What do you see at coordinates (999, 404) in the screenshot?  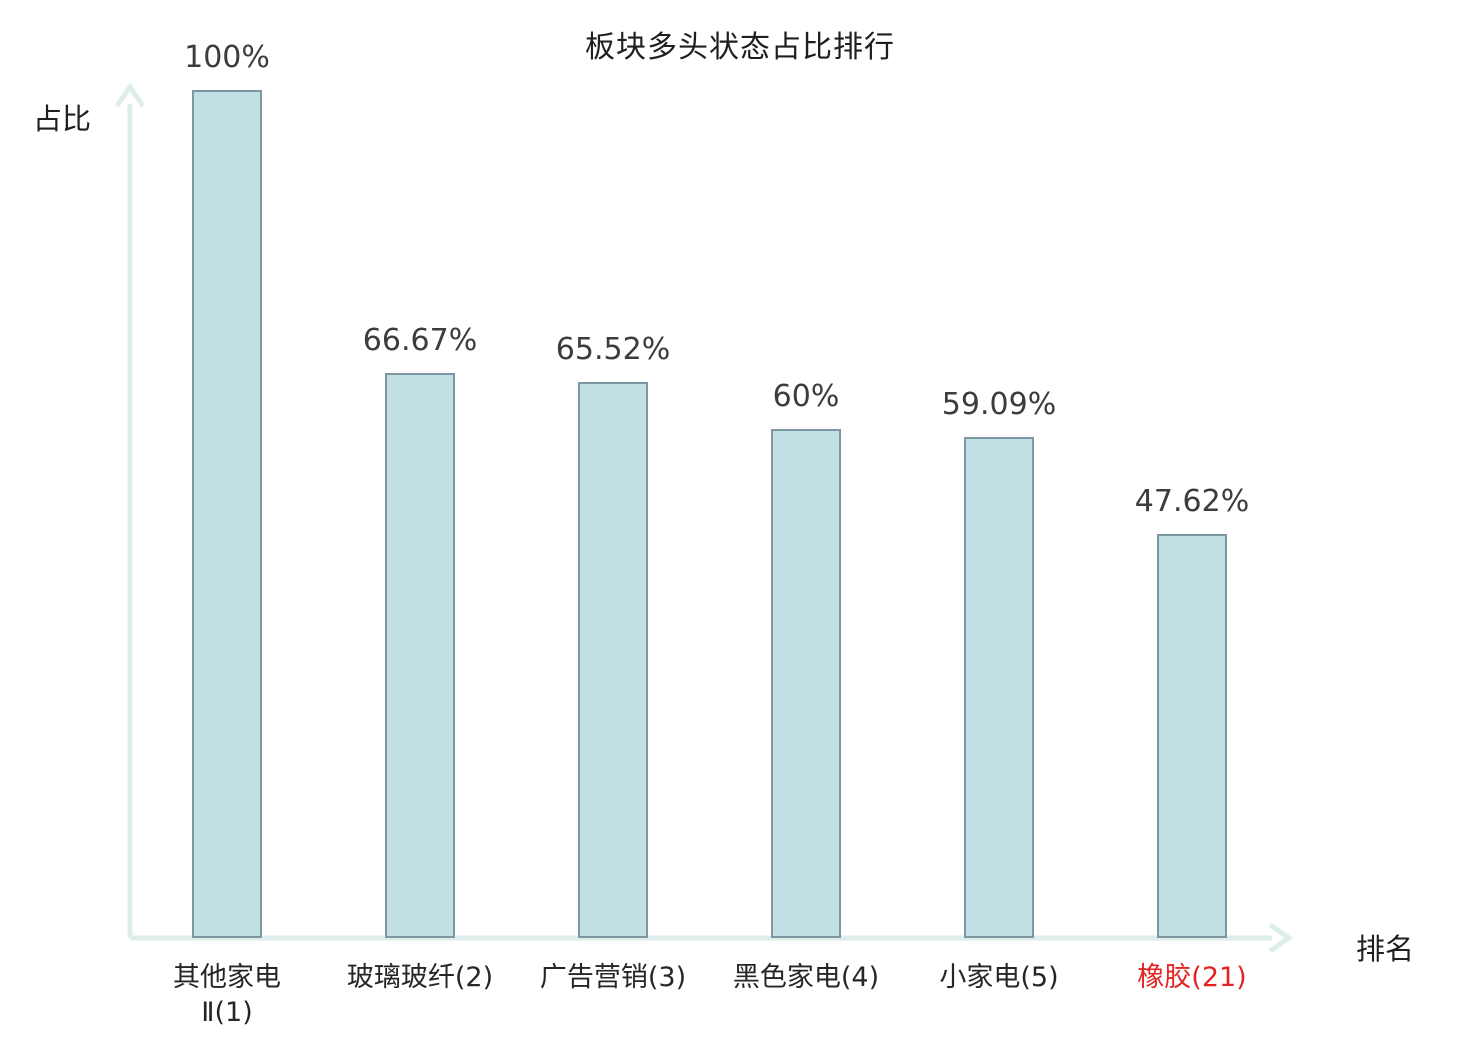 I see `bar-value-label: 59.09%` at bounding box center [999, 404].